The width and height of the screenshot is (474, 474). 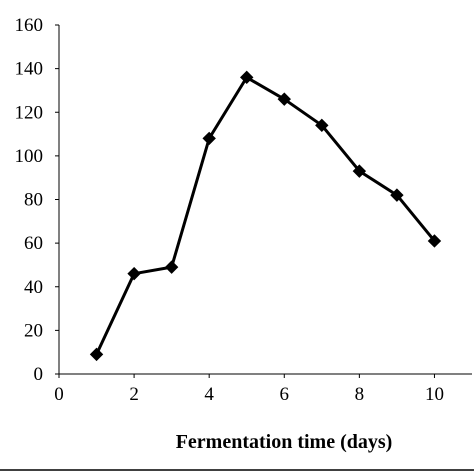 I want to click on y-tick-label: 120, so click(x=29, y=112).